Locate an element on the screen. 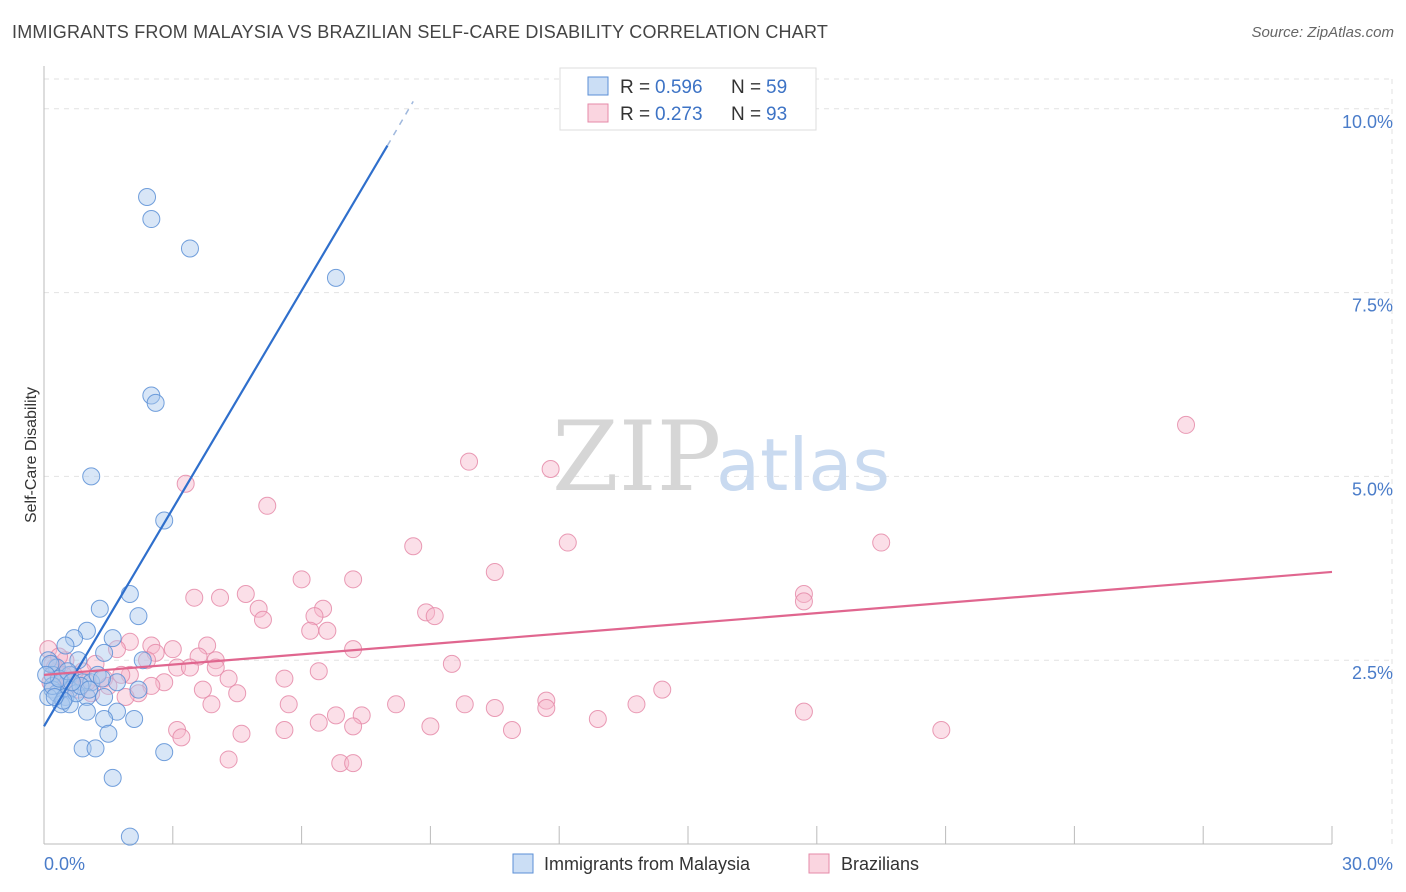 This screenshot has width=1406, height=892. malaysia-trend-extension is located at coordinates (400, 123).